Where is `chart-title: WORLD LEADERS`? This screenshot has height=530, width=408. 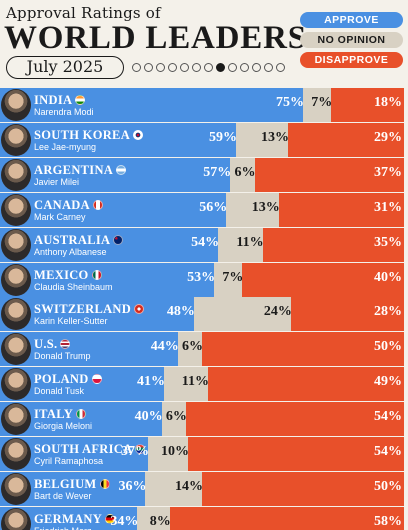 chart-title: WORLD LEADERS is located at coordinates (155, 38).